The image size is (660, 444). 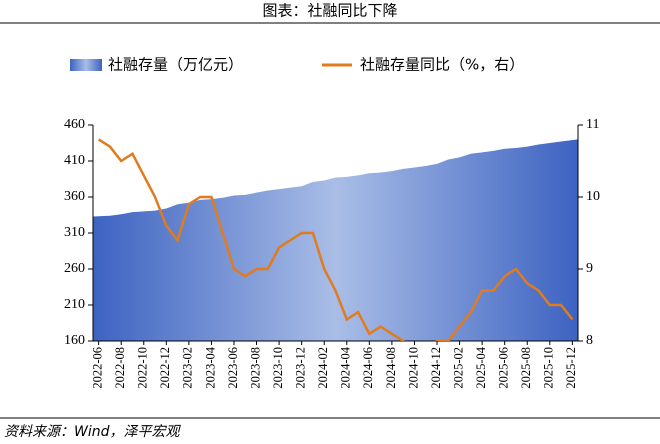 I want to click on x-tick-label: 2022-08, so click(x=120, y=368).